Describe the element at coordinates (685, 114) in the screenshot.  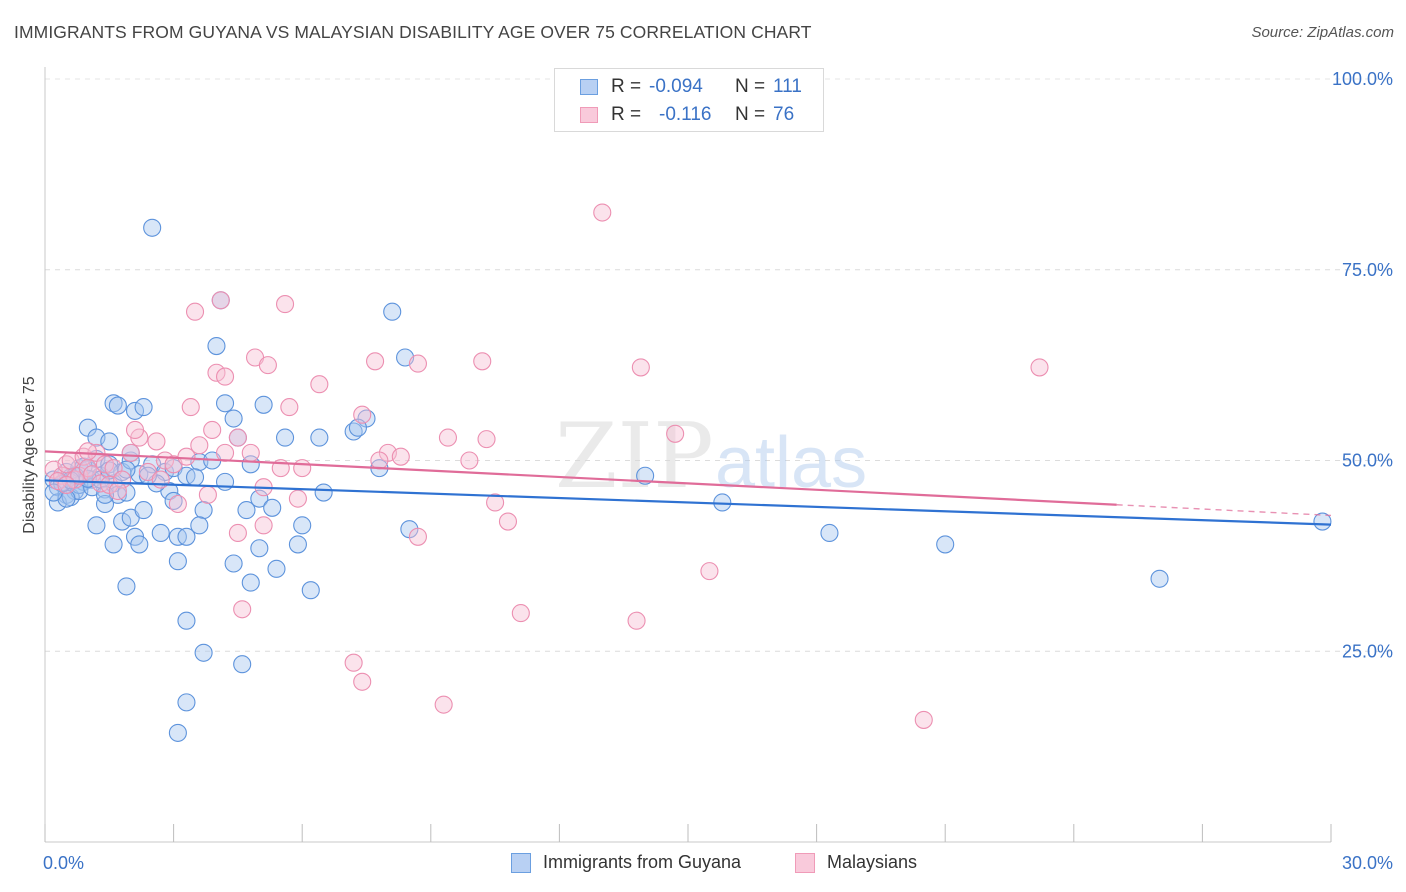
I see `legend-r-value: -0.116` at that location.